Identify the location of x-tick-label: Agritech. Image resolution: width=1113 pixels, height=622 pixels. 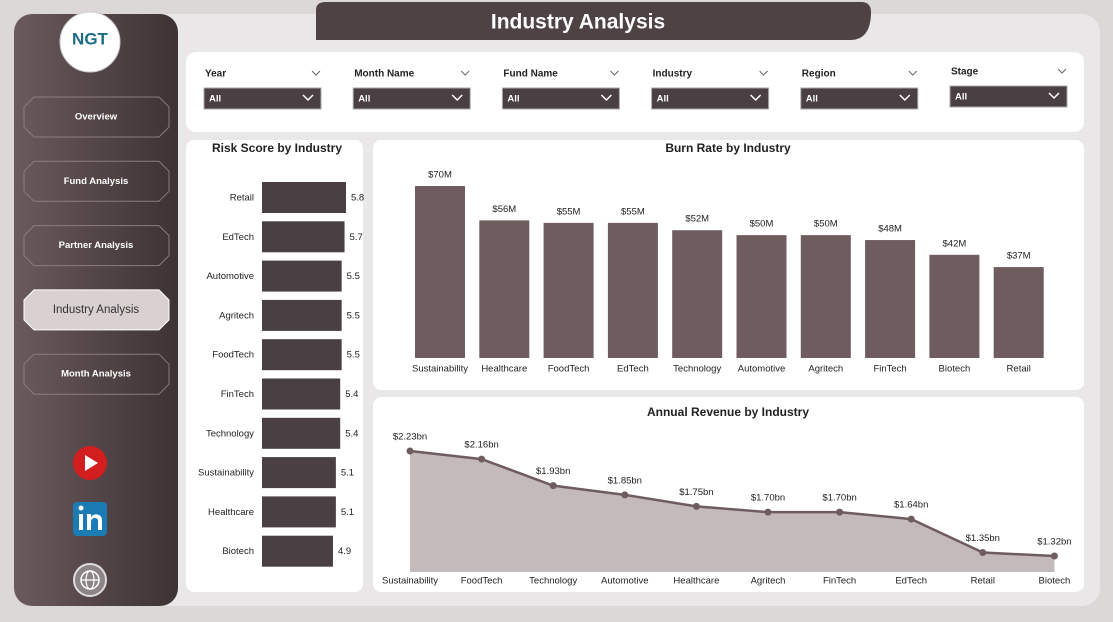
(825, 369).